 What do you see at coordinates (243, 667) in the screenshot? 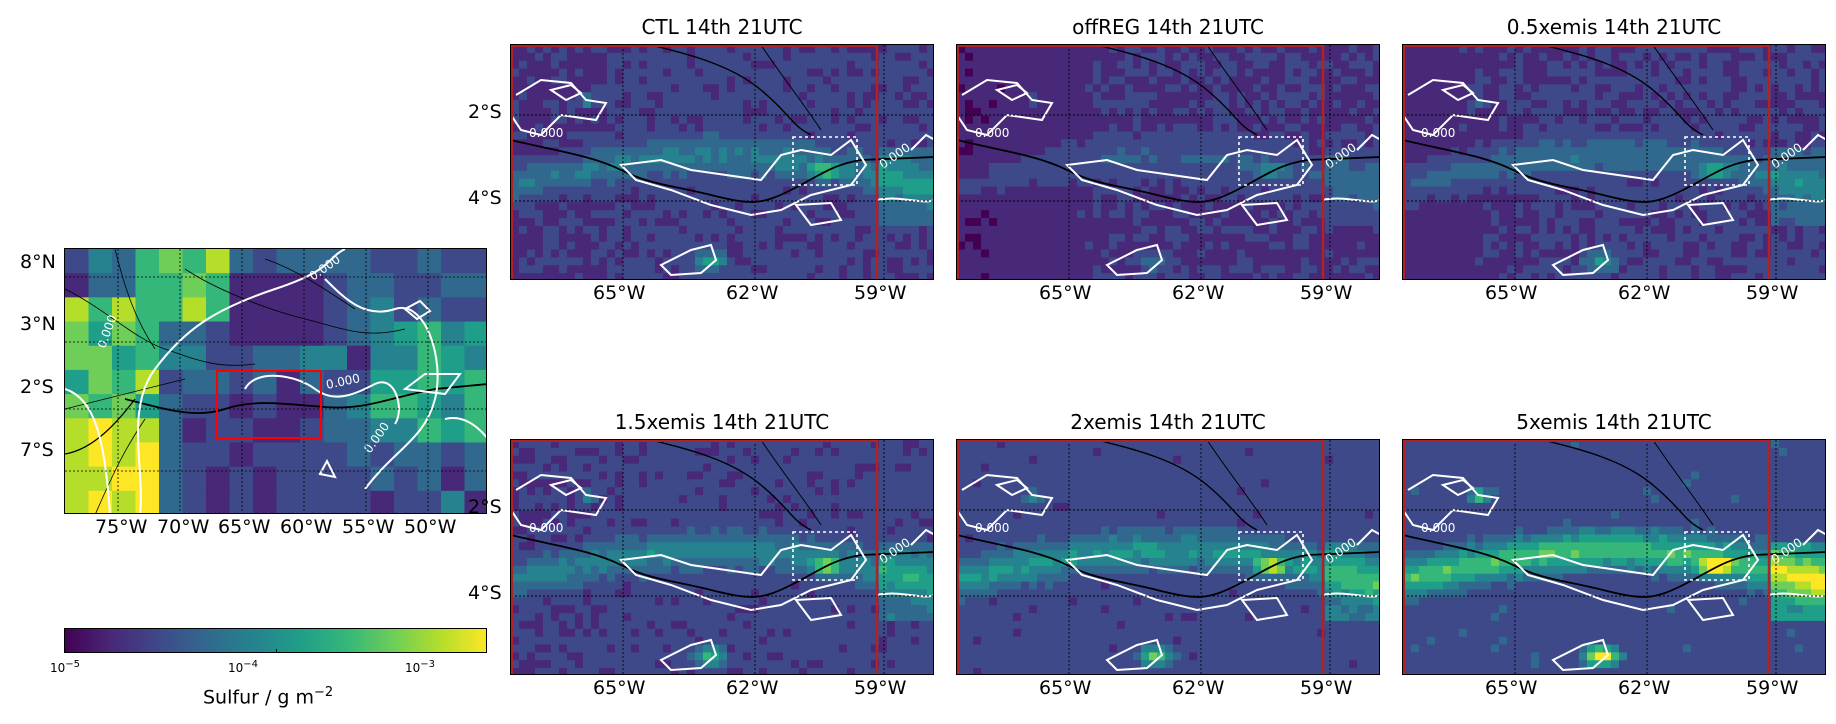
I see `colorbar-tick-label: 10⁻⁴` at bounding box center [243, 667].